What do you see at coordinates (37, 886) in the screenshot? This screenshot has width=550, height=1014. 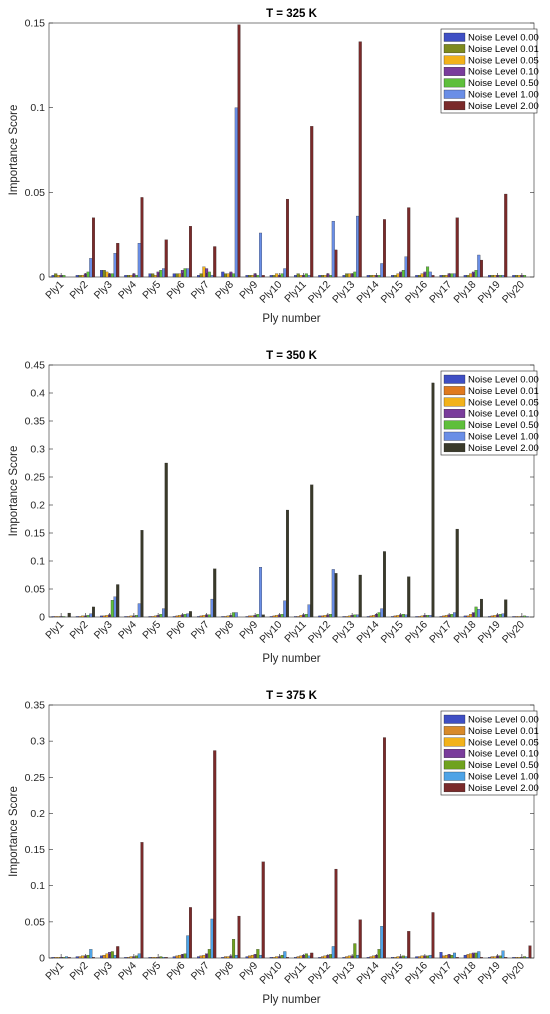 I see `y-tick-label: 0.1` at bounding box center [37, 886].